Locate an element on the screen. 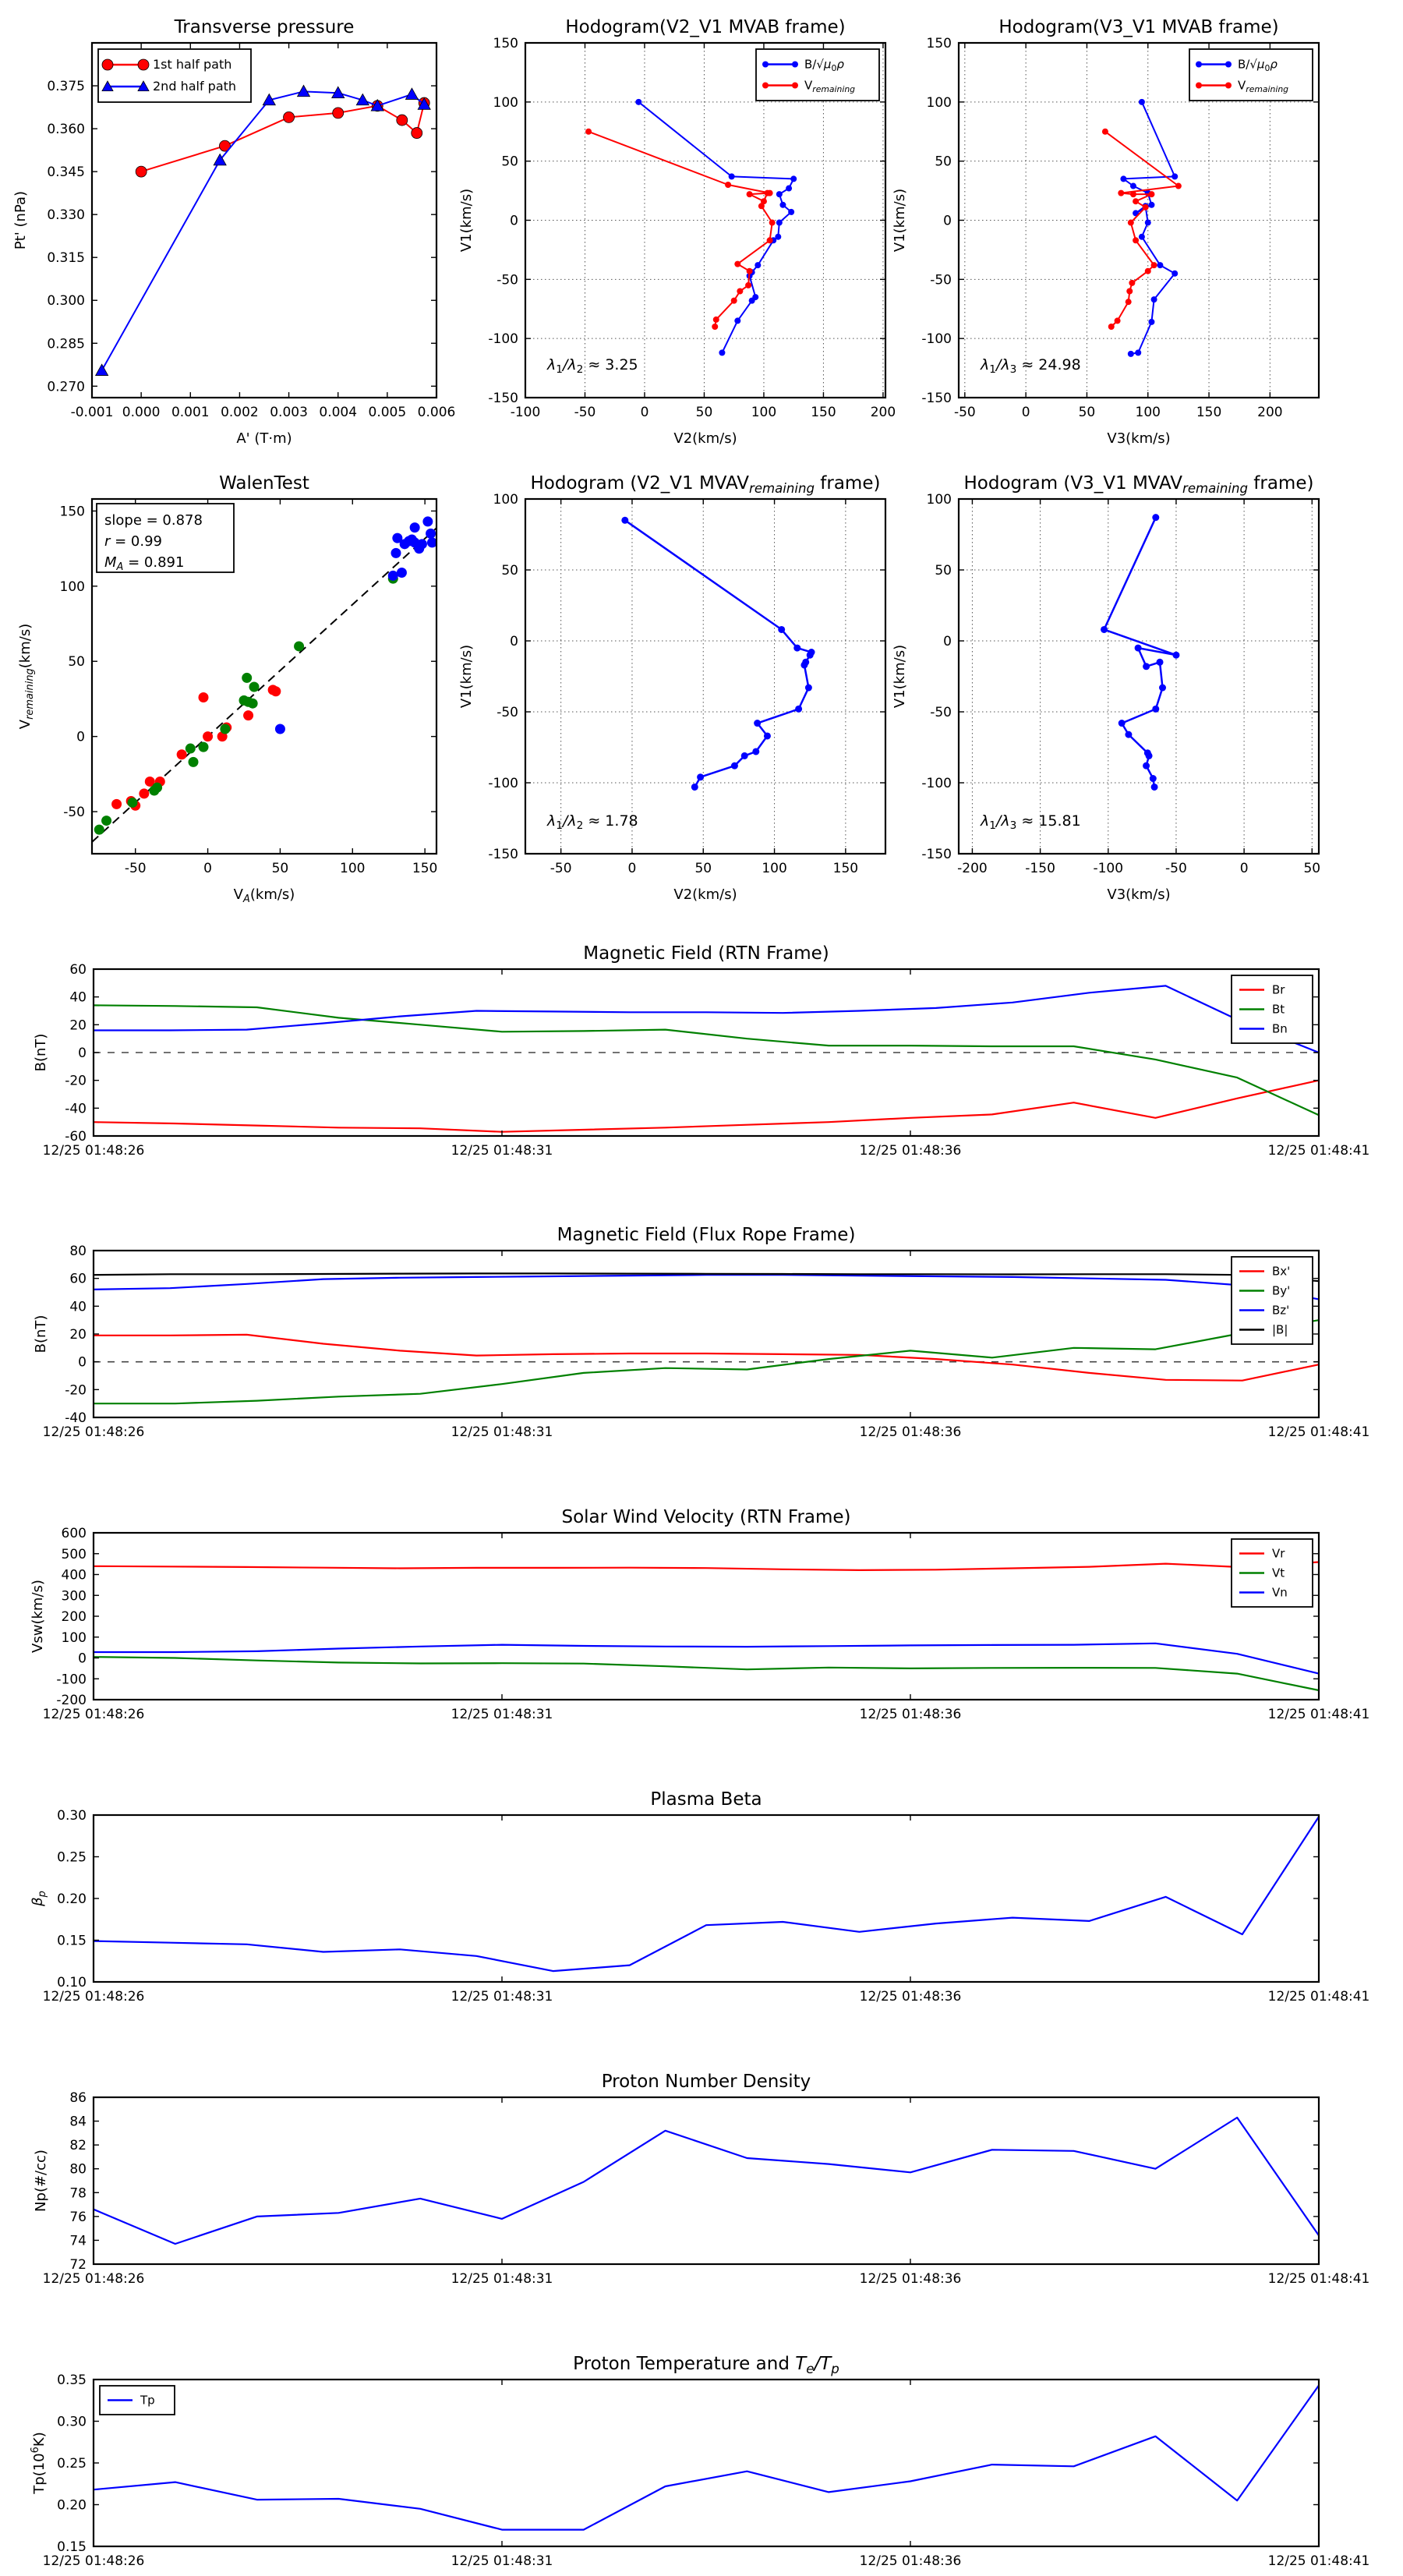  legend-label-Bx-prime: Bx' is located at coordinates (1281, 1272).